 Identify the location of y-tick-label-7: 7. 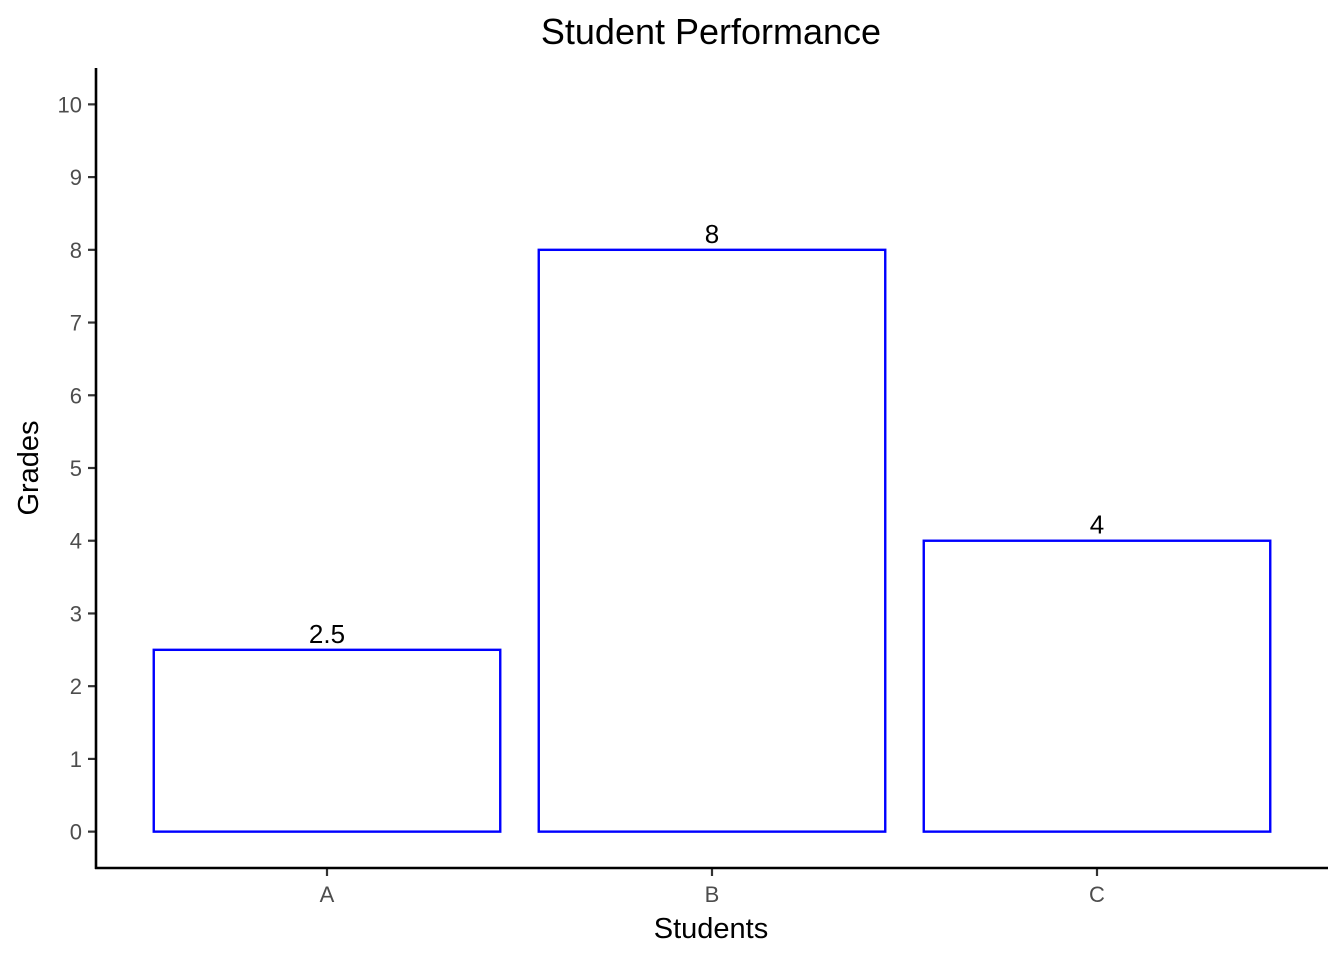
(76, 323).